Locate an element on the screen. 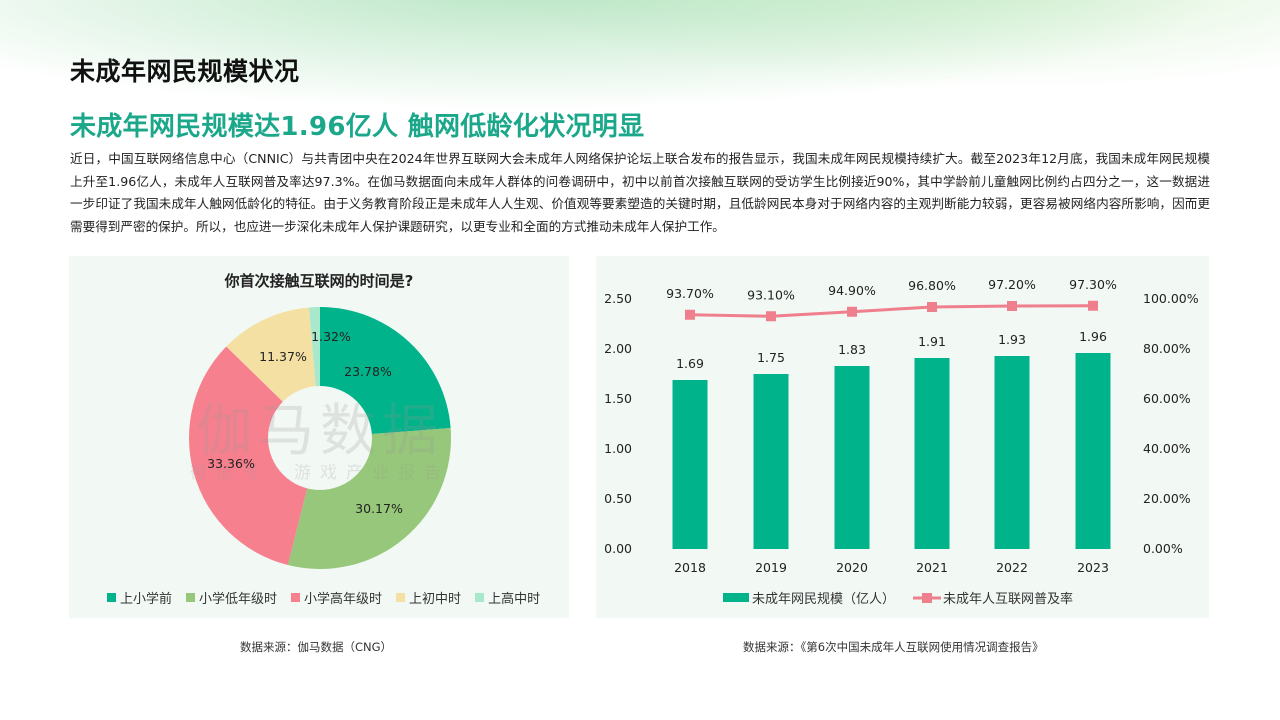 The image size is (1280, 720). bar-legend-item: 未成年网民规模（亿人） is located at coordinates (809, 597).